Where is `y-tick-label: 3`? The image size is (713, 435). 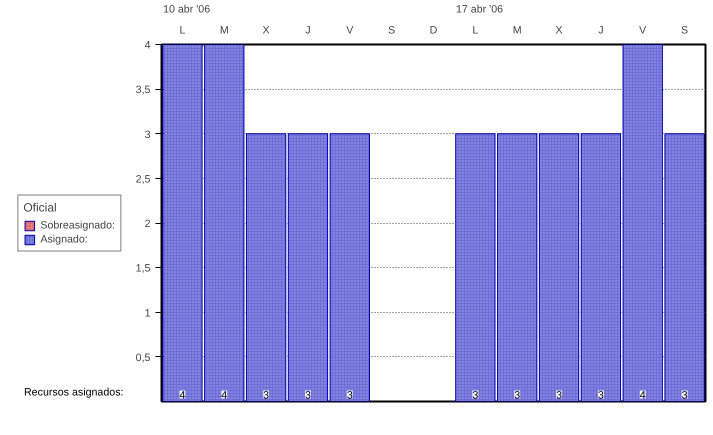
y-tick-label: 3 is located at coordinates (147, 134).